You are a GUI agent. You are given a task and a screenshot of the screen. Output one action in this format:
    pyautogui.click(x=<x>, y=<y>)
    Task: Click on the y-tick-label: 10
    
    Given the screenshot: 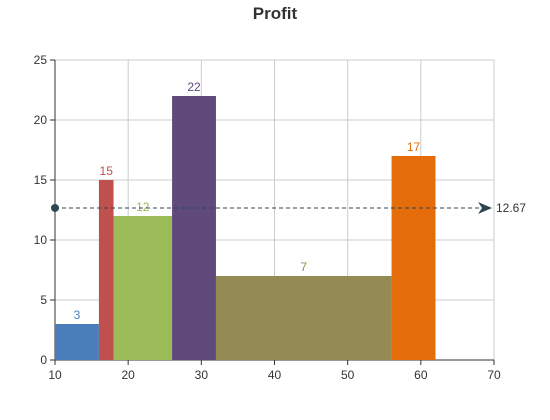 What is the action you would take?
    pyautogui.click(x=41, y=240)
    